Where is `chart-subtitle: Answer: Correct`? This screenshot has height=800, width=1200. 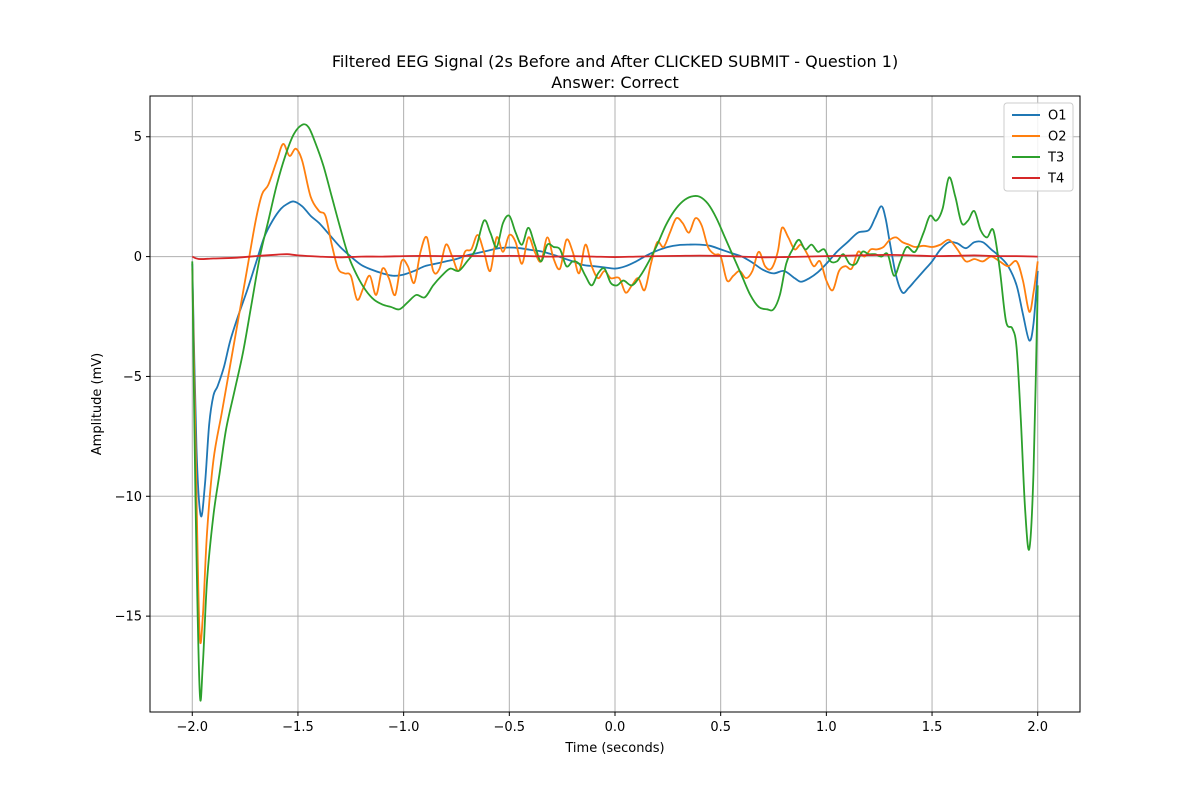
chart-subtitle: Answer: Correct is located at coordinates (615, 82).